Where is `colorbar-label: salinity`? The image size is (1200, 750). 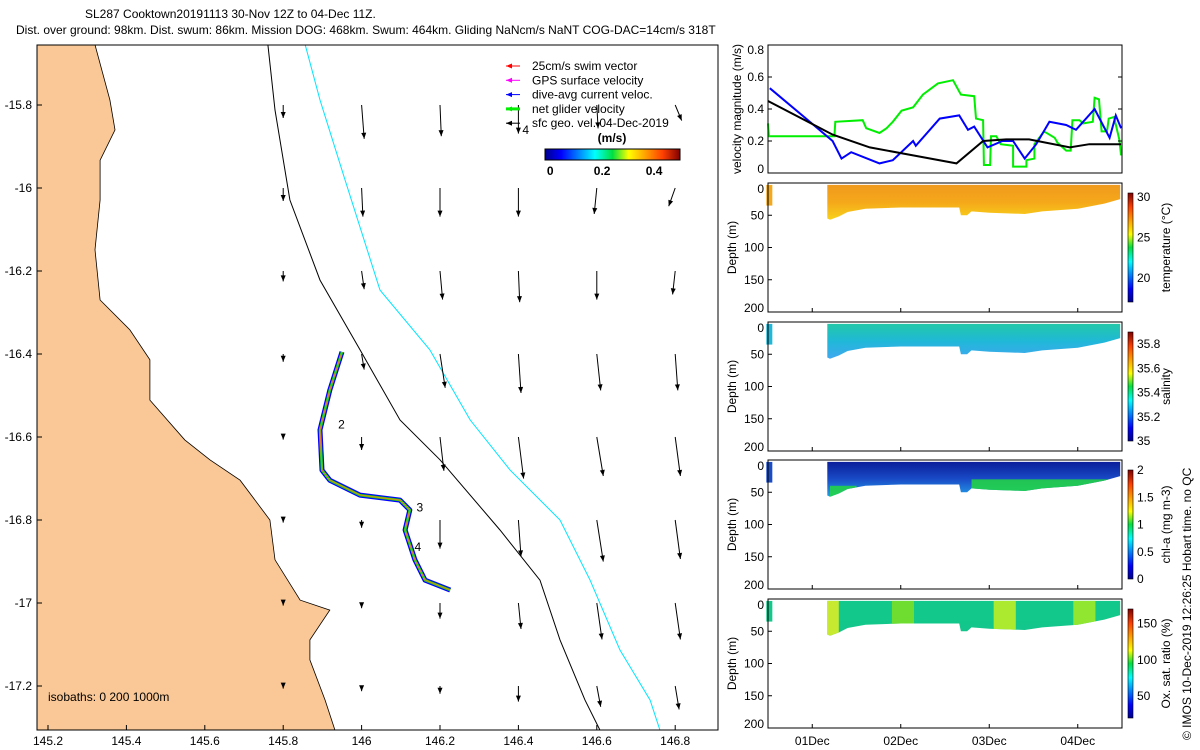
colorbar-label: salinity is located at coordinates (1166, 386).